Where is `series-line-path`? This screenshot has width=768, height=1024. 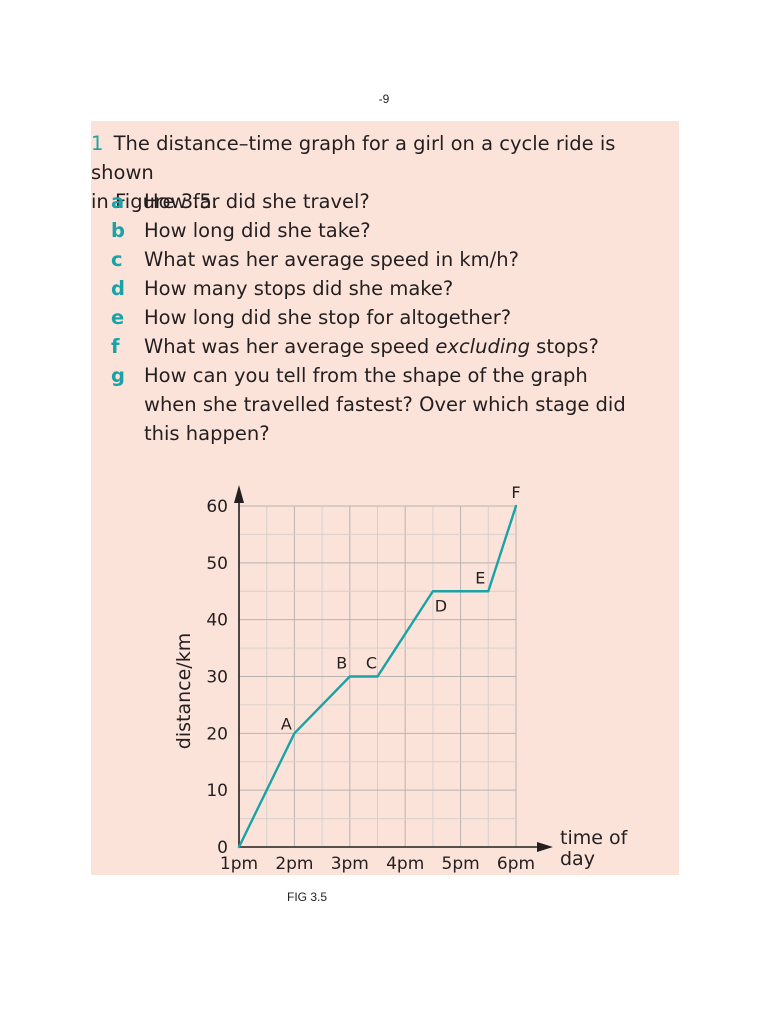 series-line-path is located at coordinates (377, 676).